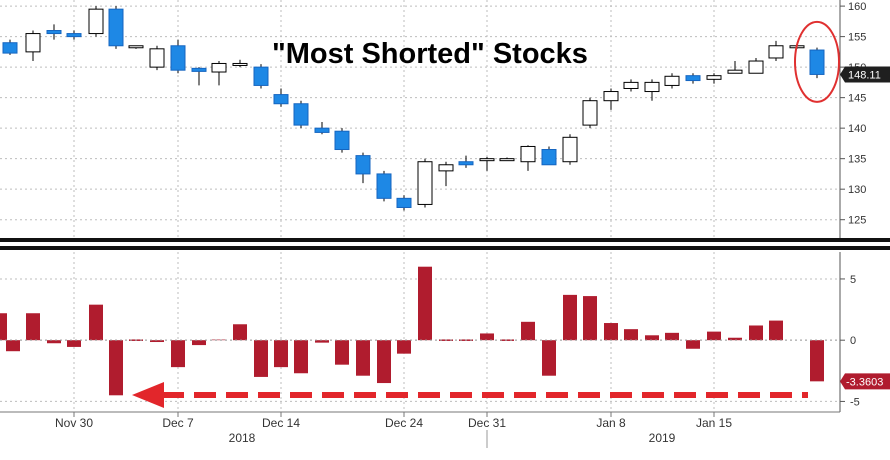  What do you see at coordinates (714, 423) in the screenshot?
I see `x-tick-label: Jan 15` at bounding box center [714, 423].